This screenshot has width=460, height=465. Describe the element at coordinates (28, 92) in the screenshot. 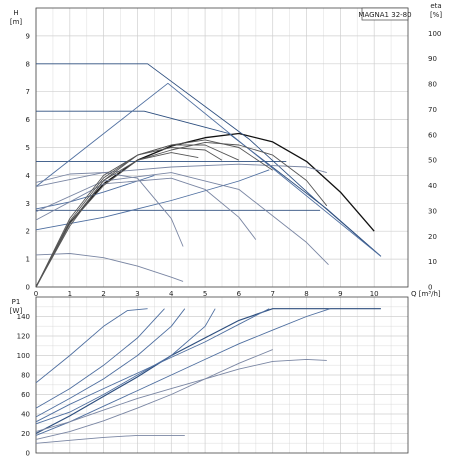

I see `h-ytick-label-7: 7` at that location.